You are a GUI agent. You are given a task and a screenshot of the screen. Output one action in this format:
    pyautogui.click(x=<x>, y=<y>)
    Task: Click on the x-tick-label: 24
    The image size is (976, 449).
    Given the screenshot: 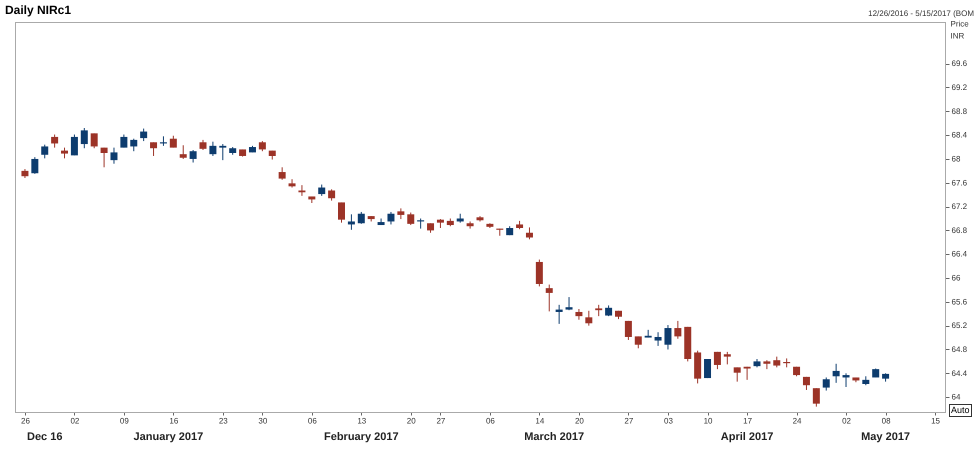 What is the action you would take?
    pyautogui.click(x=797, y=421)
    